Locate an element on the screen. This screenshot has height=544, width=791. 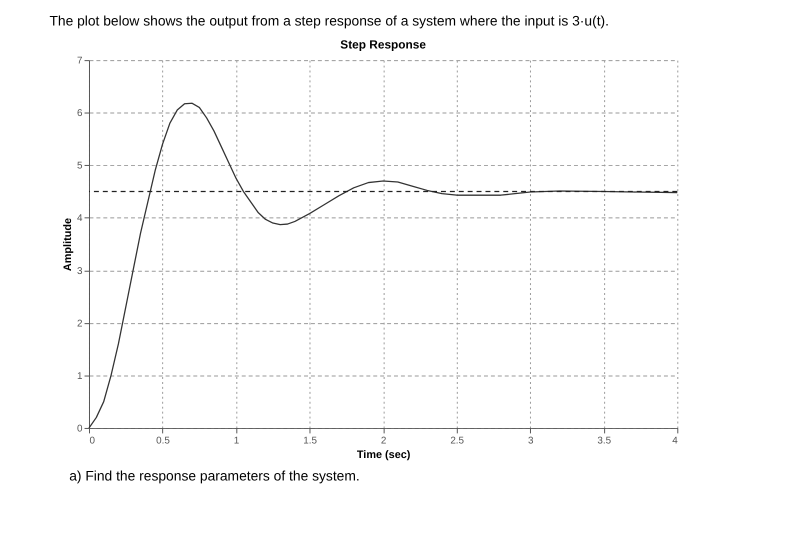
text: a) Find the response parameters of the system. is located at coordinates (214, 475).